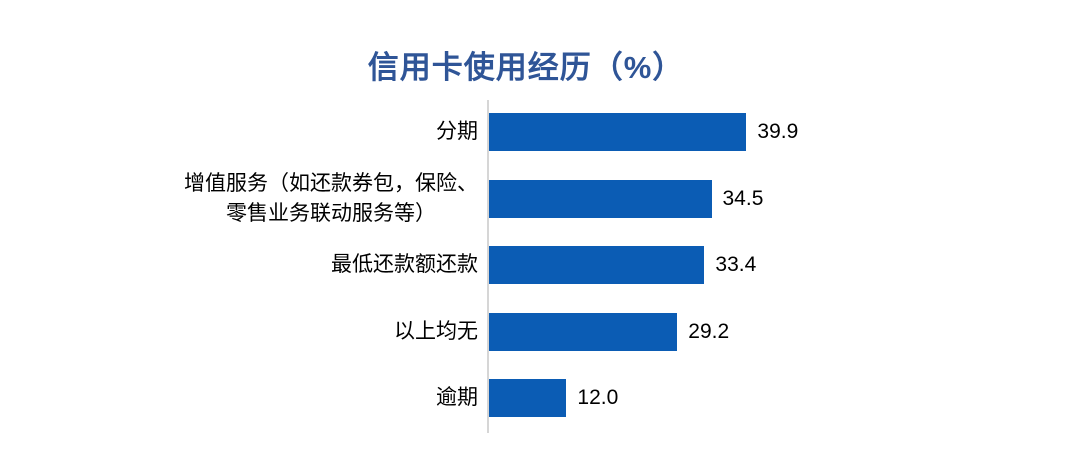  What do you see at coordinates (743, 198) in the screenshot?
I see `data-label: 34.5` at bounding box center [743, 198].